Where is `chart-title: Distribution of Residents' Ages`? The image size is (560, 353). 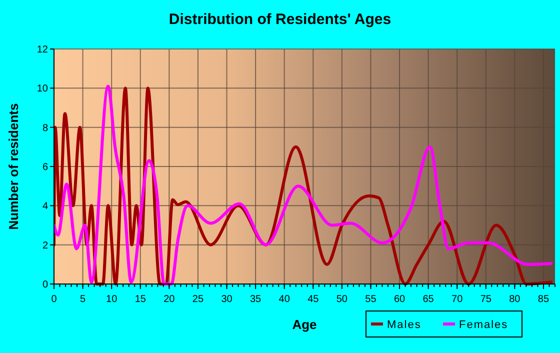 chart-title: Distribution of Residents' Ages is located at coordinates (280, 19).